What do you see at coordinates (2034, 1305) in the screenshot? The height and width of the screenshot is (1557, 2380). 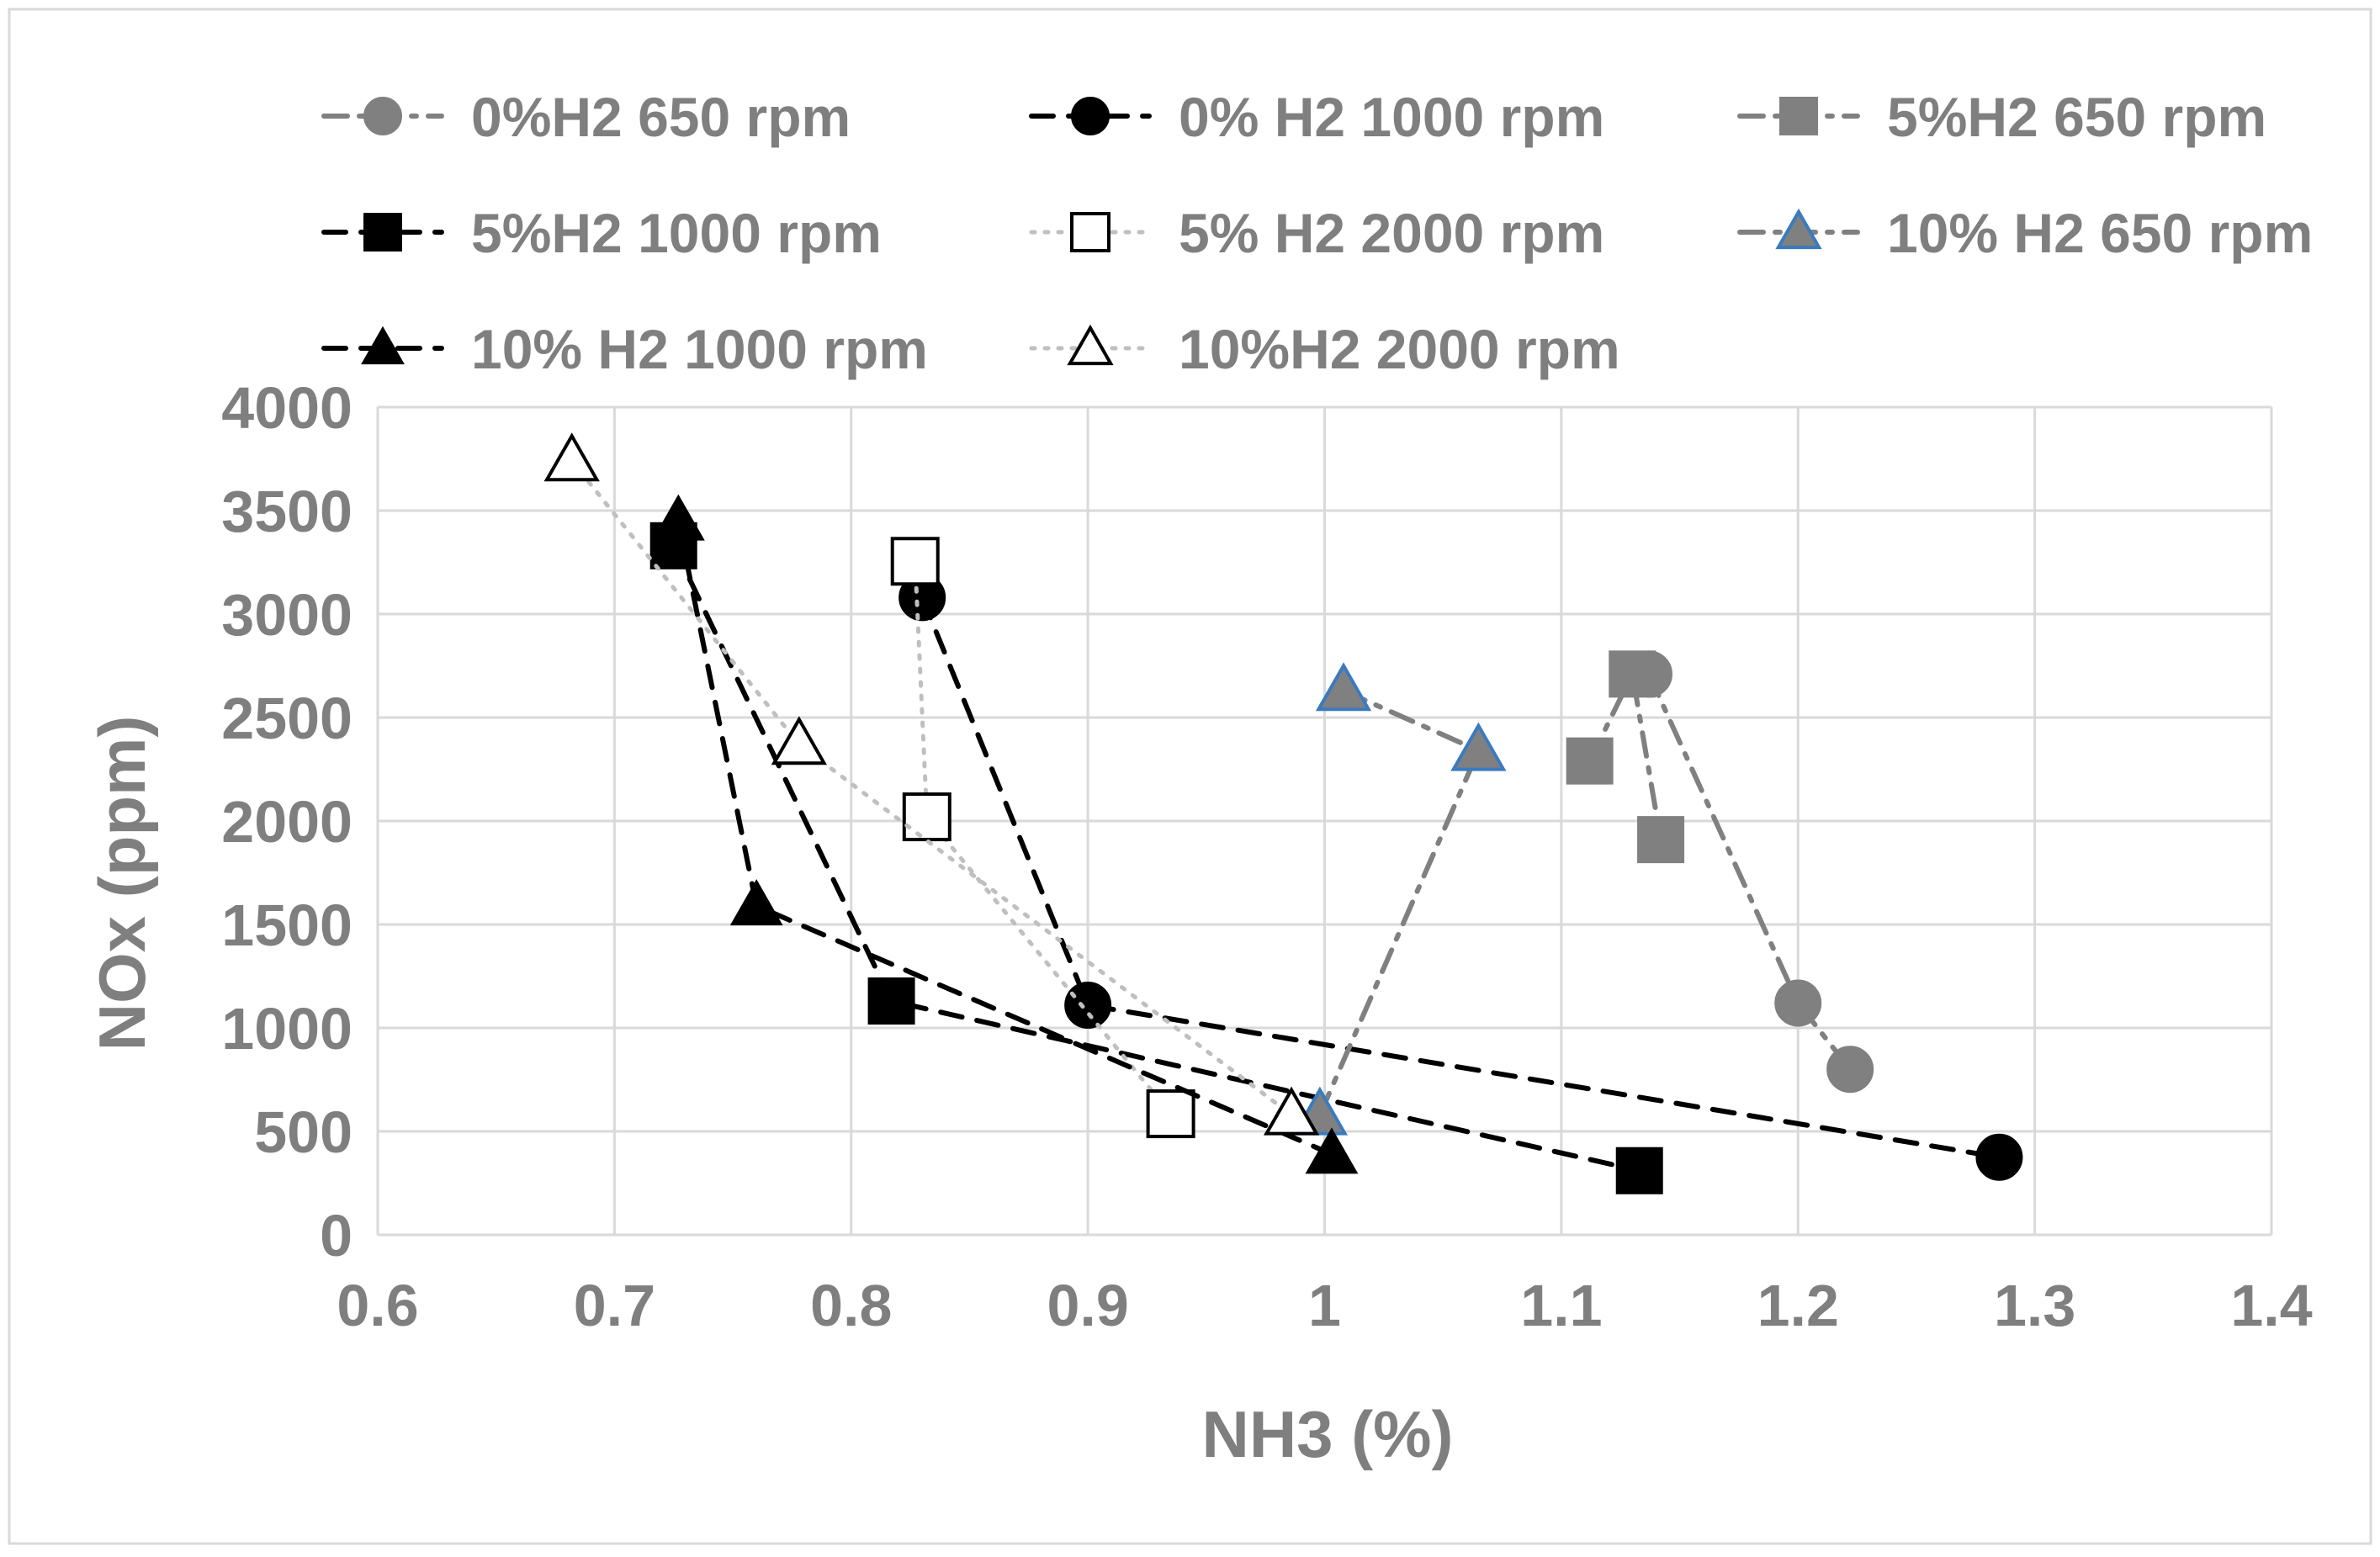 I see `x-tick-label: 1.3` at bounding box center [2034, 1305].